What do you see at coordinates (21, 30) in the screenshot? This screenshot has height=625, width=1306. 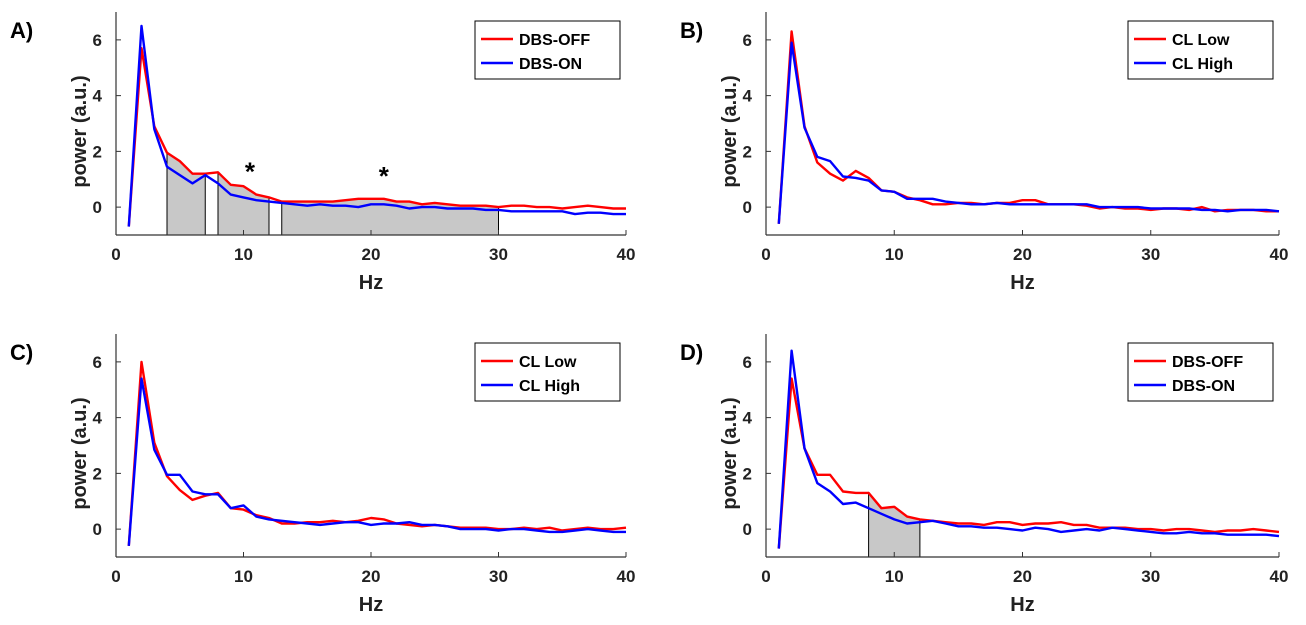 I see `panel-label: A)` at bounding box center [21, 30].